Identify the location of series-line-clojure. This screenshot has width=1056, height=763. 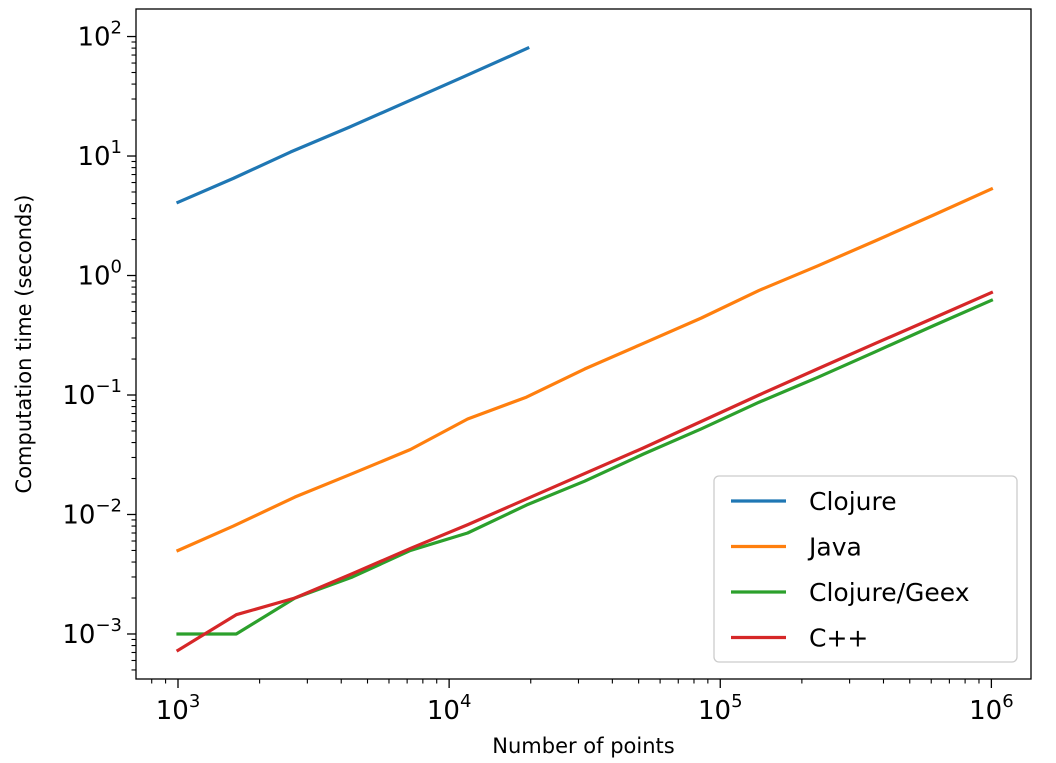
(352, 125).